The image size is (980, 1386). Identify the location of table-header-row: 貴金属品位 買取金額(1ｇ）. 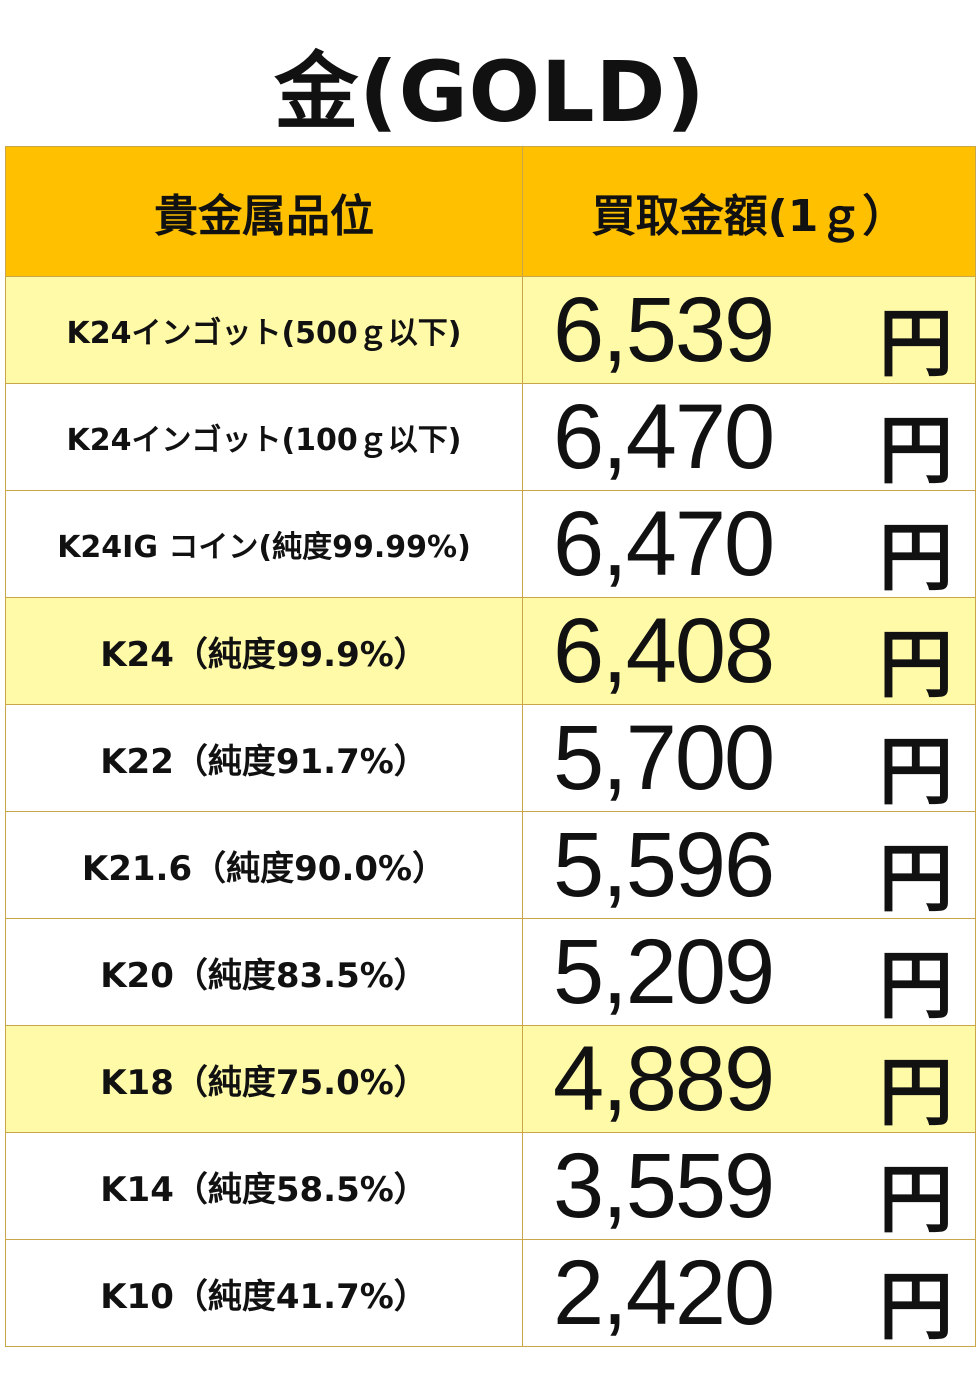
(490, 211).